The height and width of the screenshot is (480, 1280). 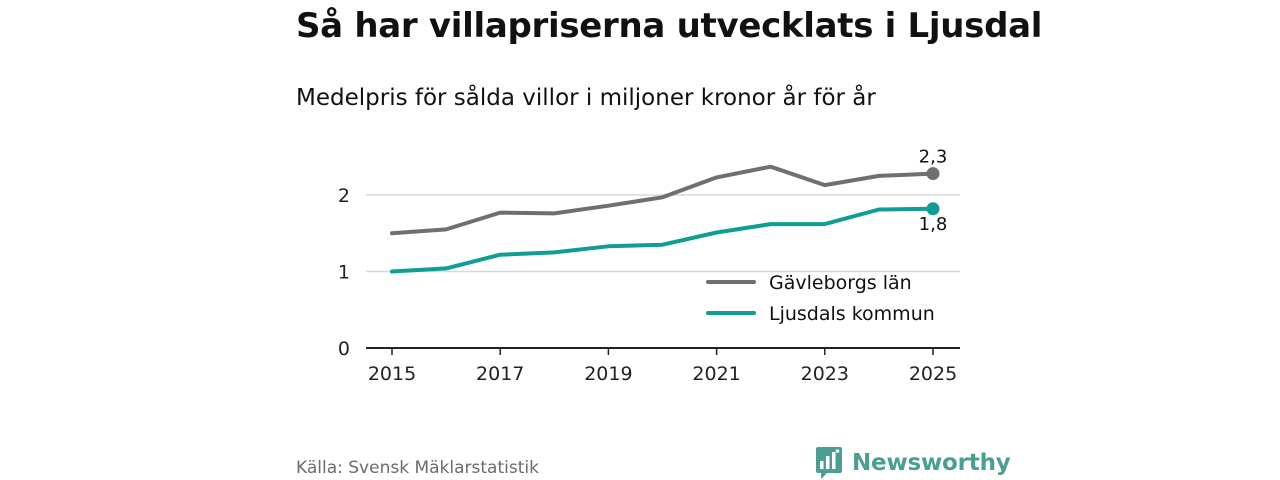 What do you see at coordinates (825, 374) in the screenshot?
I see `x-tick-label: 2023` at bounding box center [825, 374].